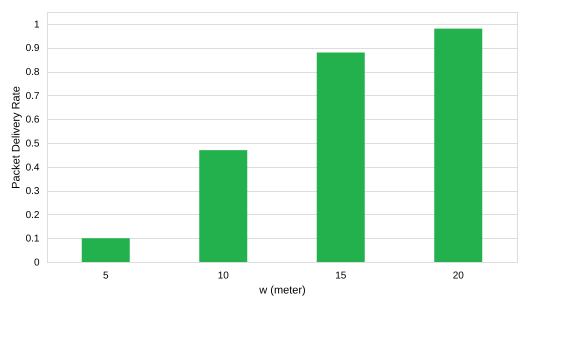  I want to click on x-tick-label: 20, so click(458, 276).